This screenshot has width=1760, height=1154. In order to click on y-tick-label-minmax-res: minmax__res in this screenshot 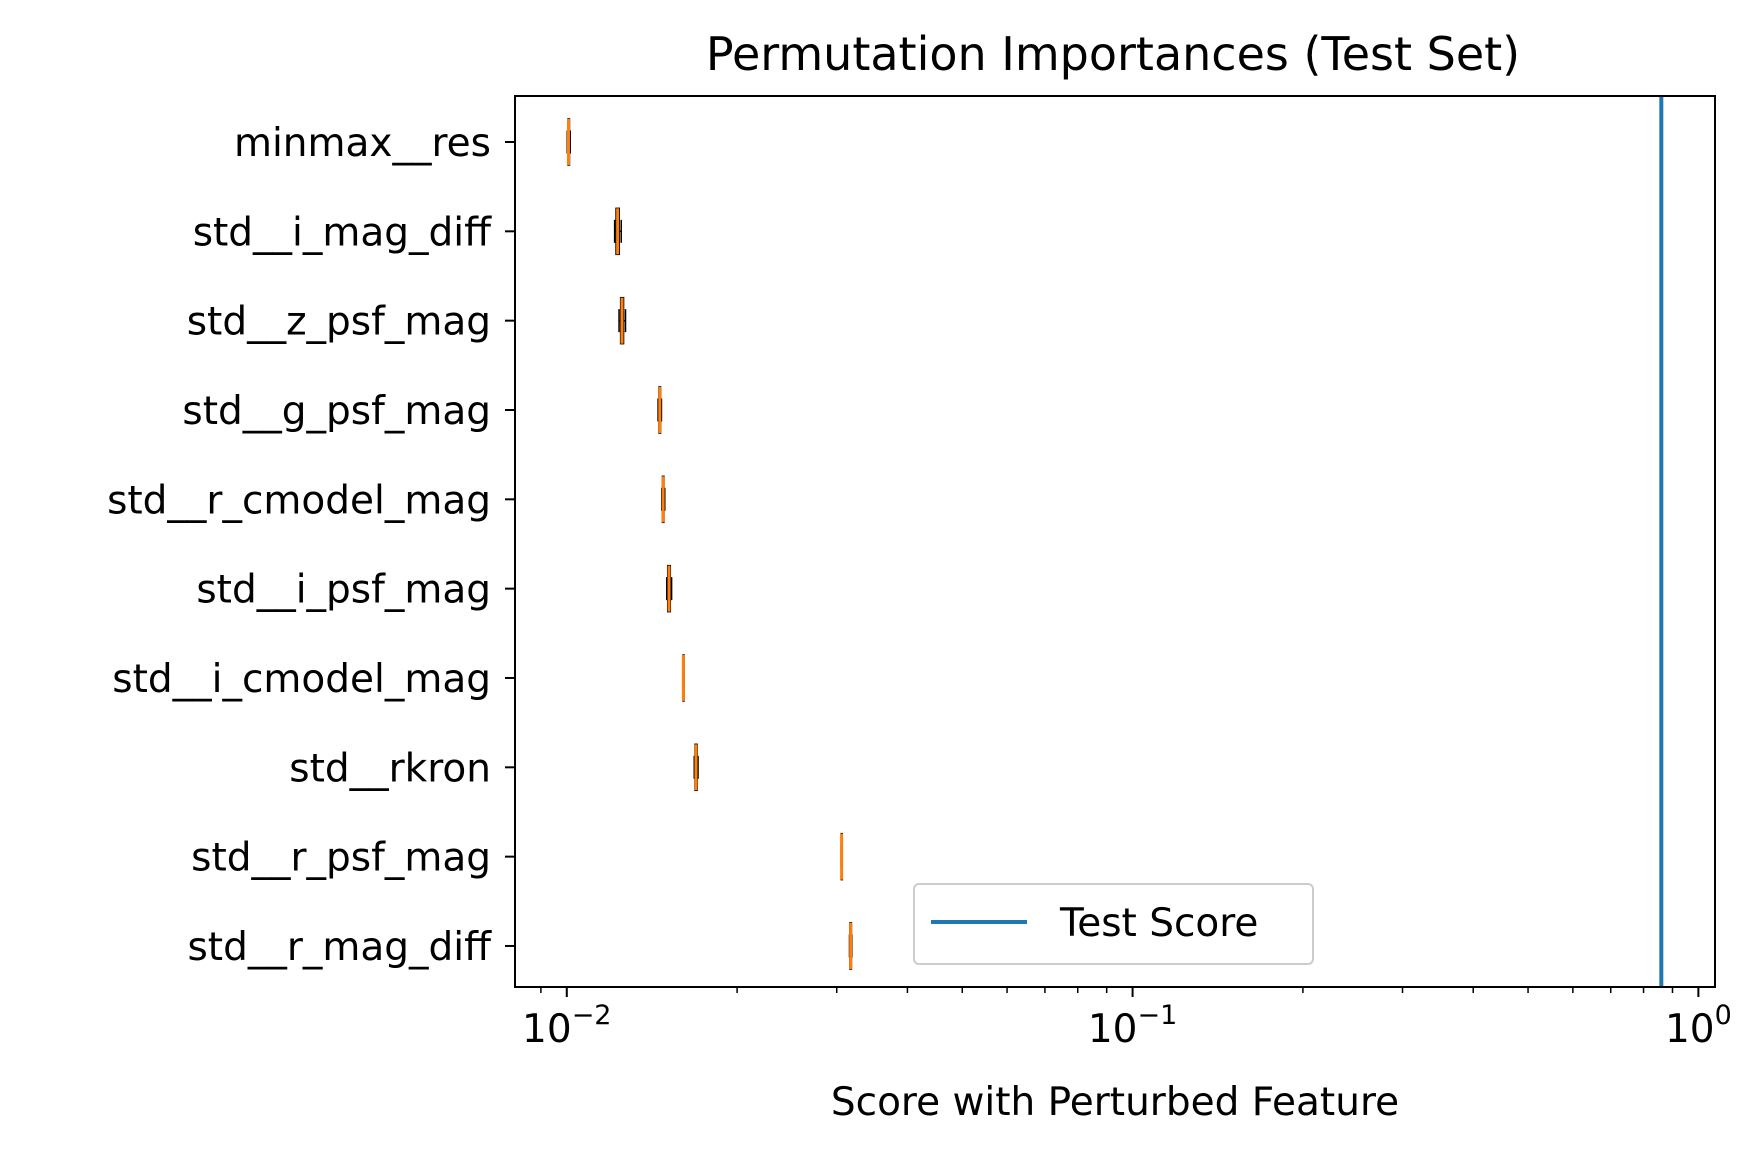, I will do `click(362, 143)`.